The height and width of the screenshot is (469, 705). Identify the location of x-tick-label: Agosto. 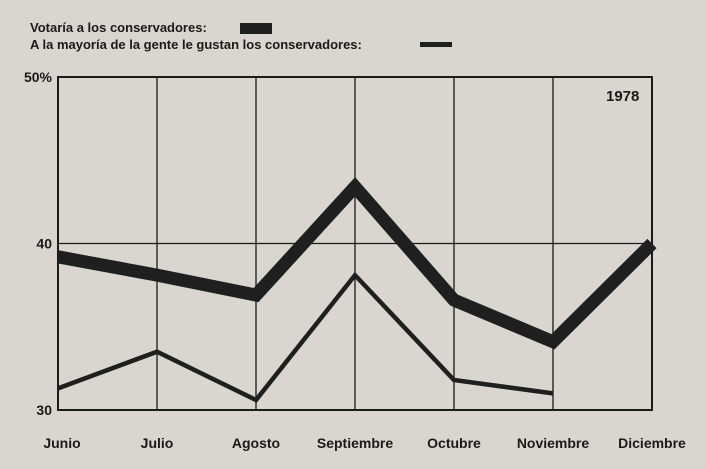
(256, 443).